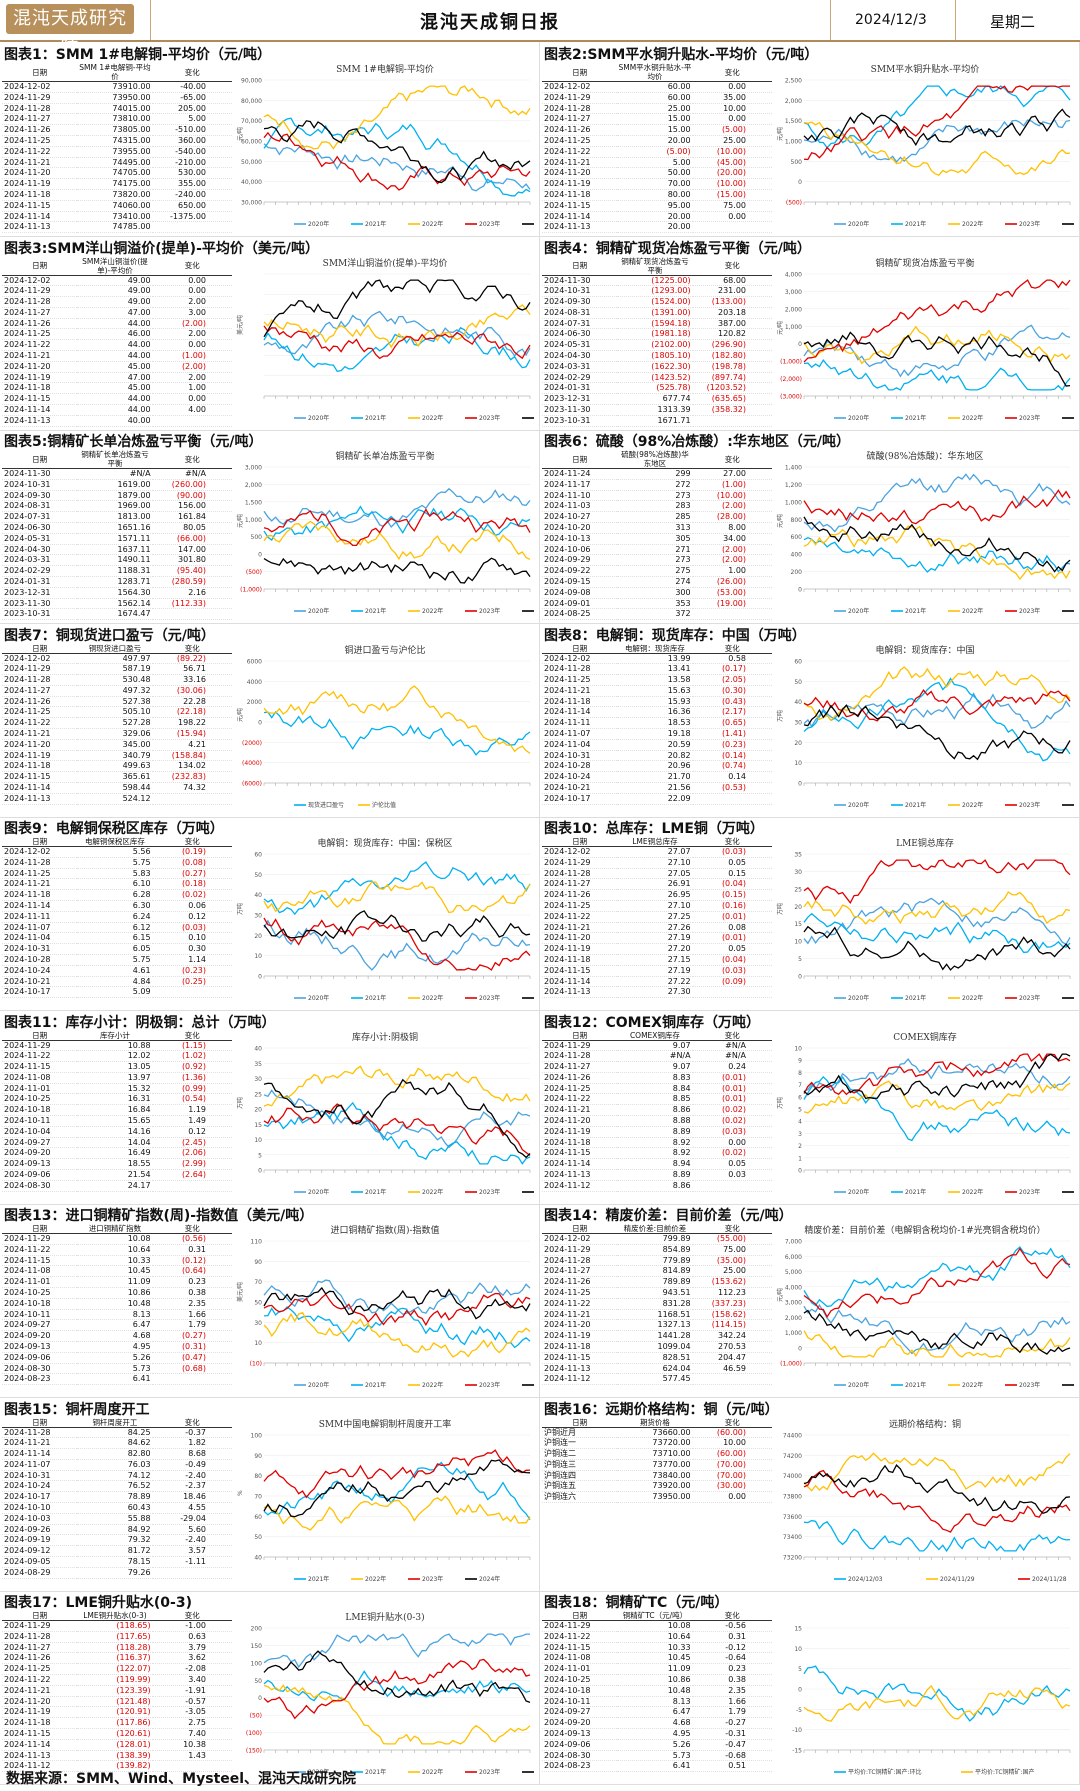 Image resolution: width=1080 pixels, height=1791 pixels. Describe the element at coordinates (384, 805) in the screenshot. I see `legend-label: 沪伦比值` at that location.